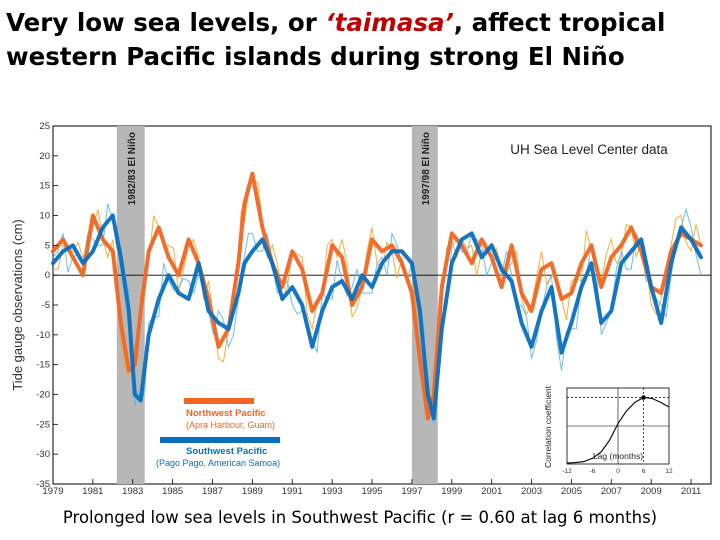  I want to click on x-tick-label: 1983, so click(132, 491).